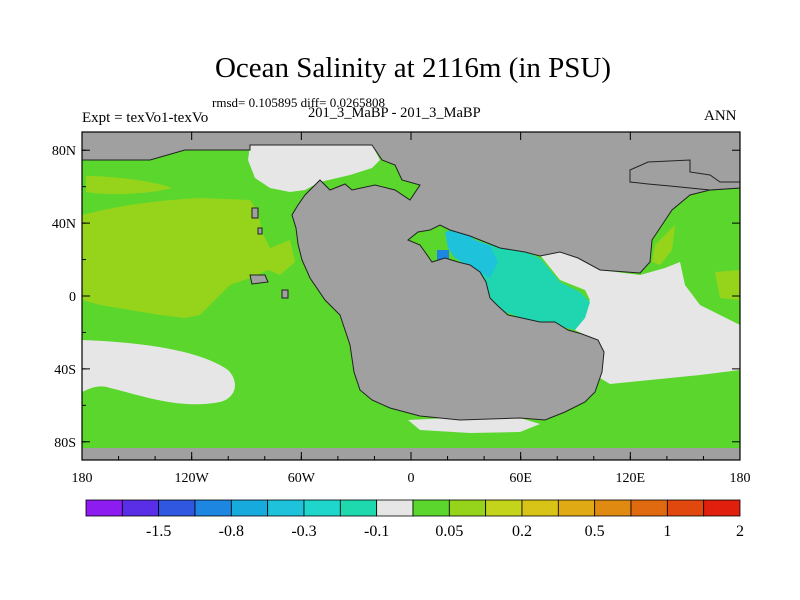 Image resolution: width=800 pixels, height=600 pixels. Describe the element at coordinates (145, 118) in the screenshot. I see `experiment-label: Expt = texVo1-texVo` at that location.